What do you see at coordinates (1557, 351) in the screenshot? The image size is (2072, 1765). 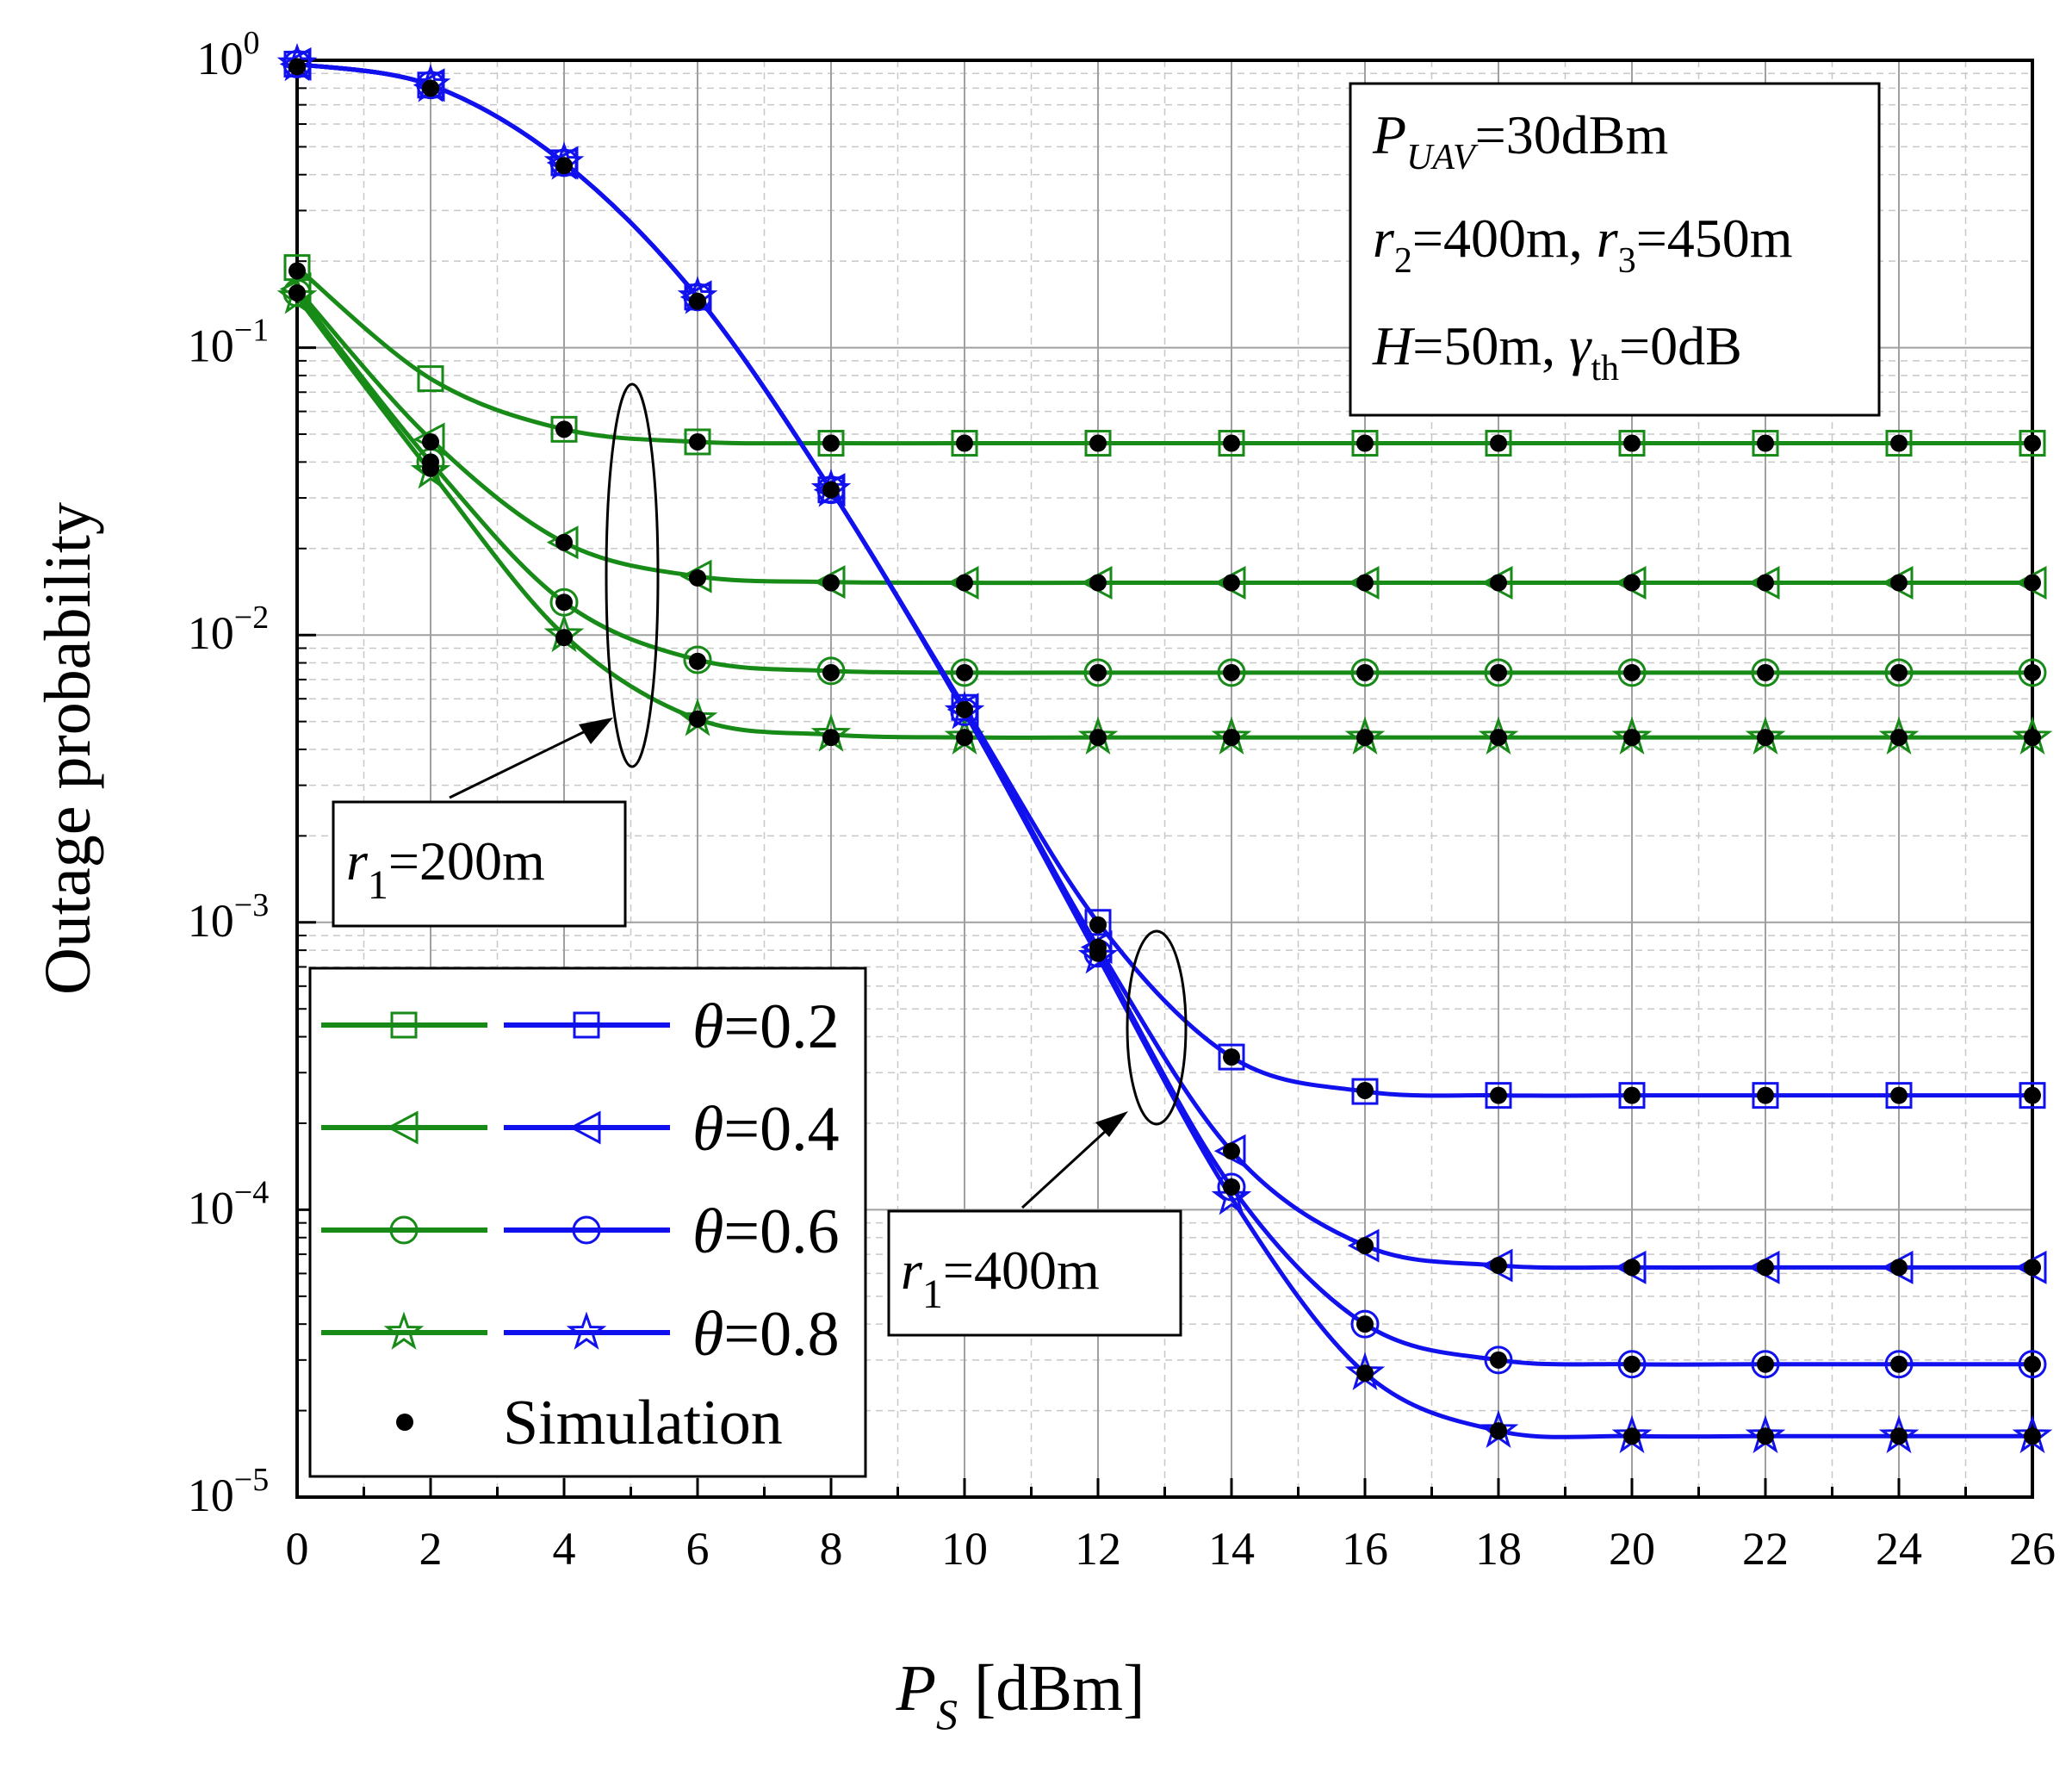 I see `param-h-gamma: H=50m, γth=0dB` at bounding box center [1557, 351].